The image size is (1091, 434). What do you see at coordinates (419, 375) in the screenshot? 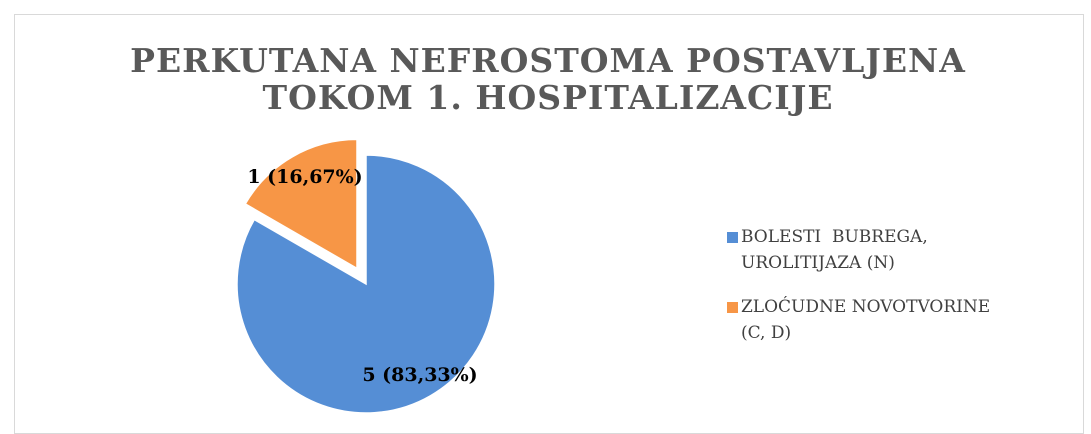
I see `data-label: 5 (83,33%)` at bounding box center [419, 375].